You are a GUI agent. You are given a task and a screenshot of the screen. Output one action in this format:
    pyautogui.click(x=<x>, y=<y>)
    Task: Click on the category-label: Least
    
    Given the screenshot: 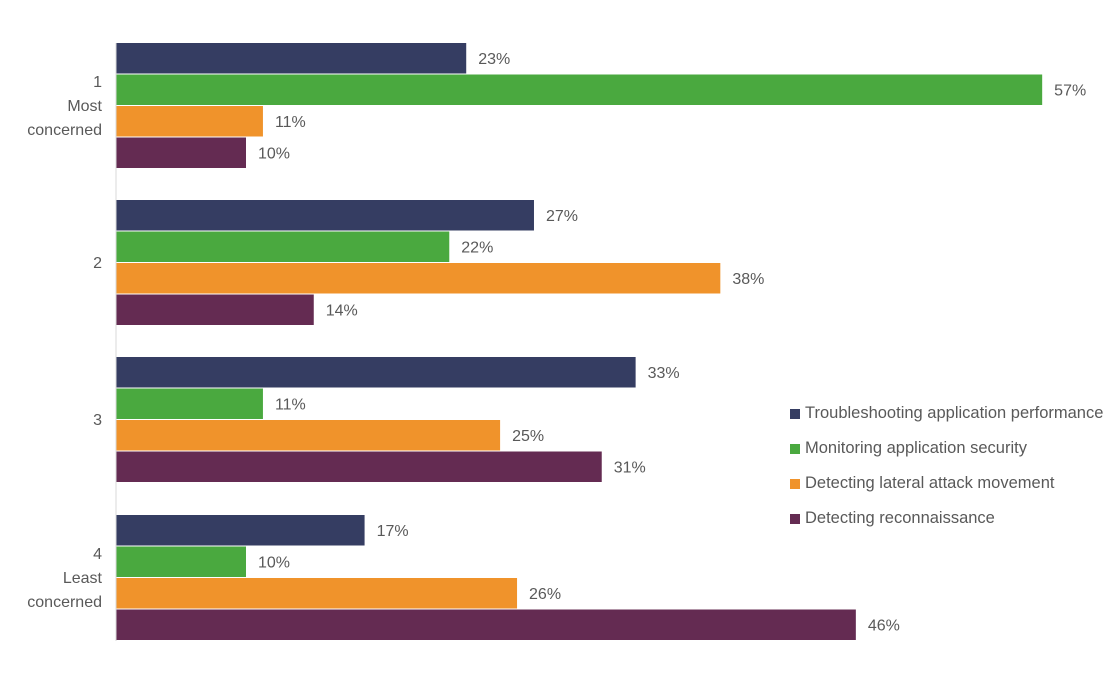 What is the action you would take?
    pyautogui.click(x=83, y=578)
    